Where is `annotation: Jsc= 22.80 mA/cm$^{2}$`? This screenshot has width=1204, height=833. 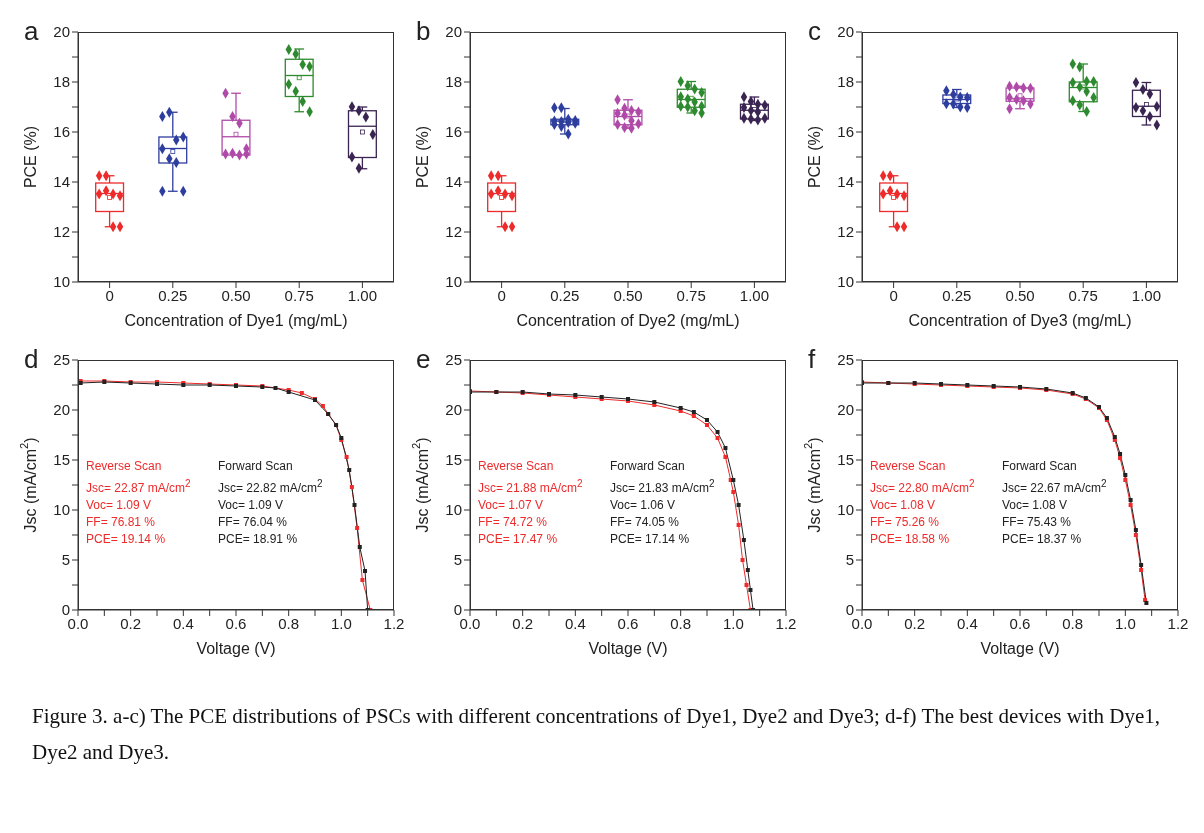
annotation: Jsc= 22.80 mA/cm$^{2}$ is located at coordinates (922, 486).